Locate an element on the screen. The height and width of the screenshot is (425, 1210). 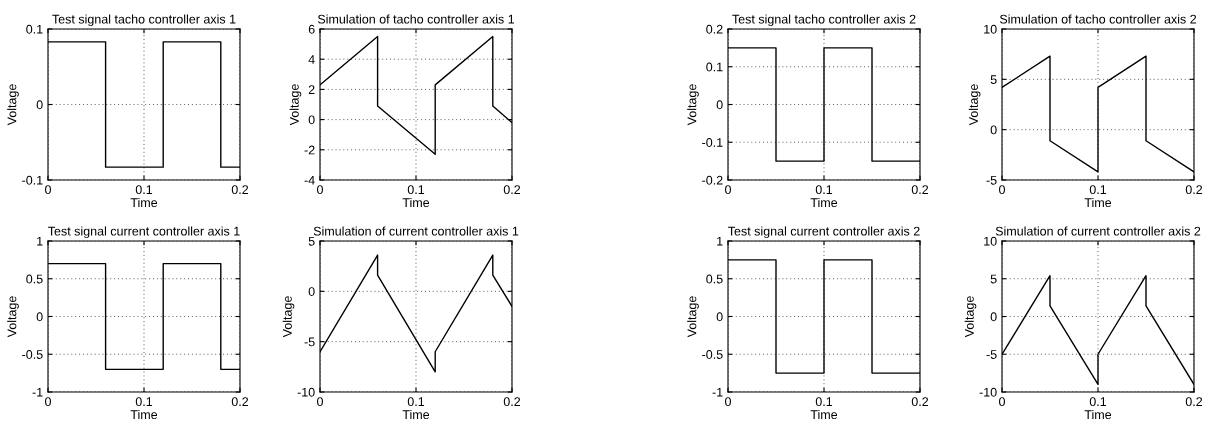
y-tick-label: -4 is located at coordinates (309, 180).